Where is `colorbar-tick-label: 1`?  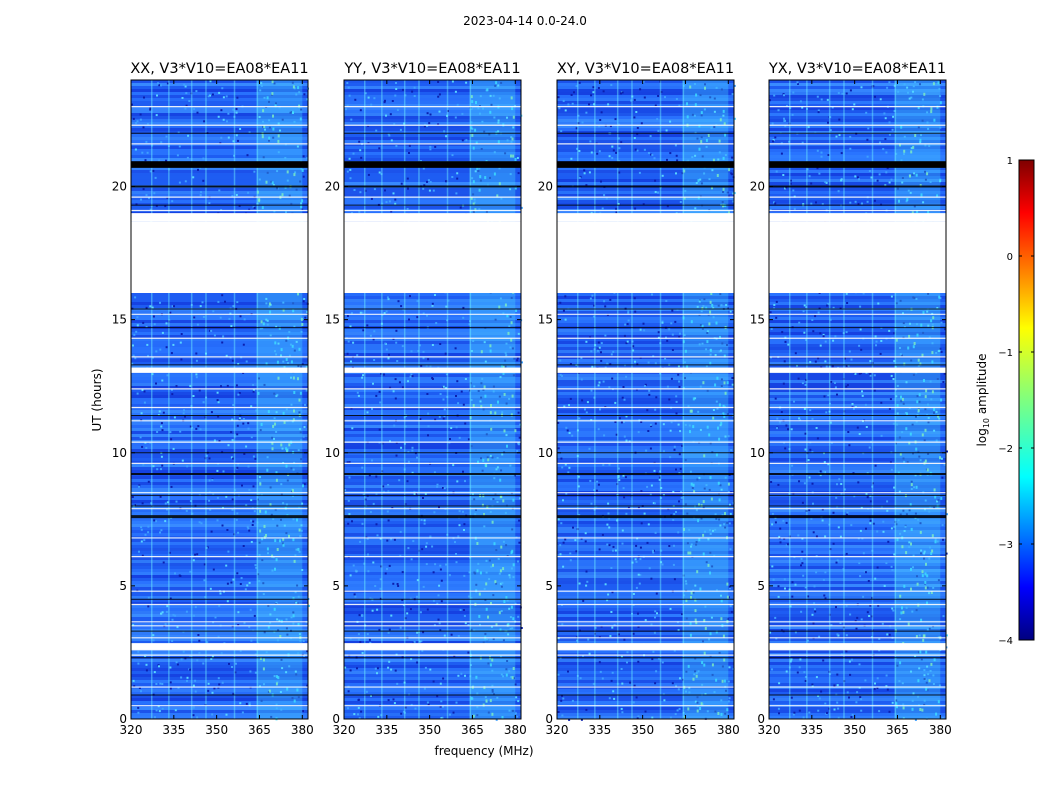 colorbar-tick-label: 1 is located at coordinates (1010, 161).